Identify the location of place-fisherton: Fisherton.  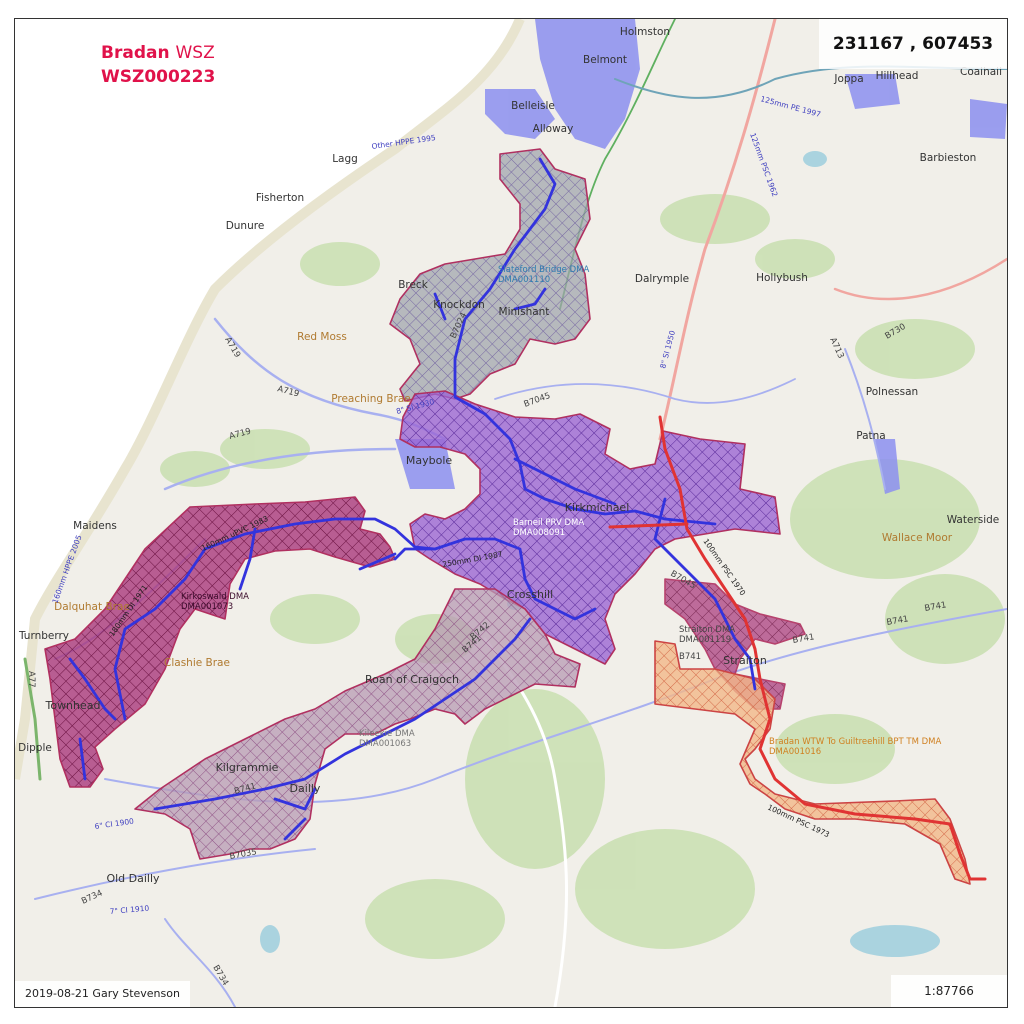
(280, 198).